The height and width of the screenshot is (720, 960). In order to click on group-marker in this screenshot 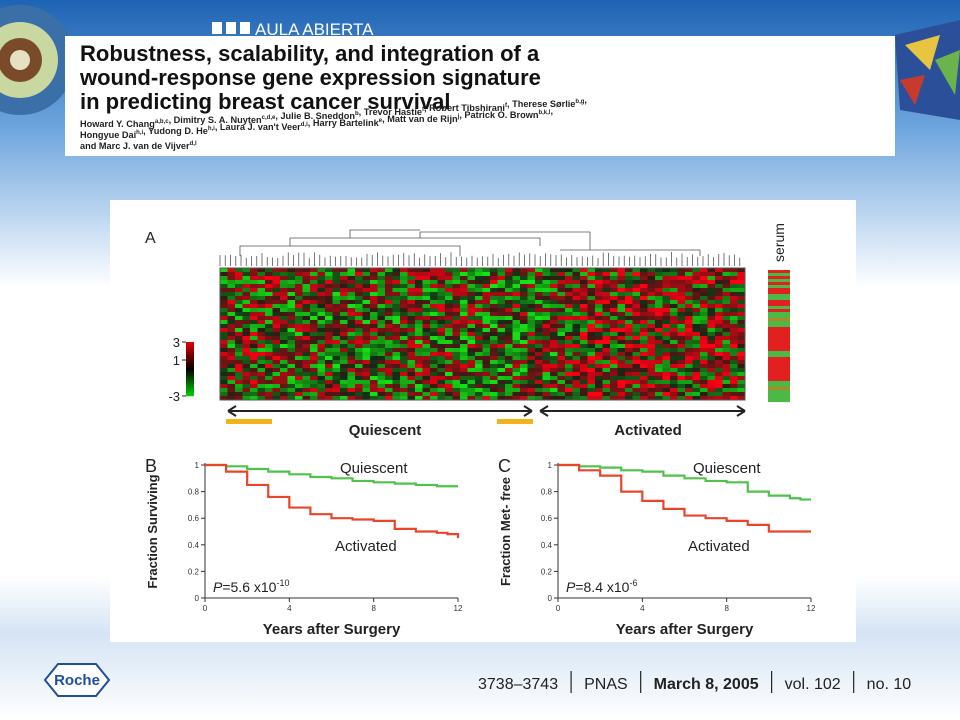, I will do `click(249, 421)`.